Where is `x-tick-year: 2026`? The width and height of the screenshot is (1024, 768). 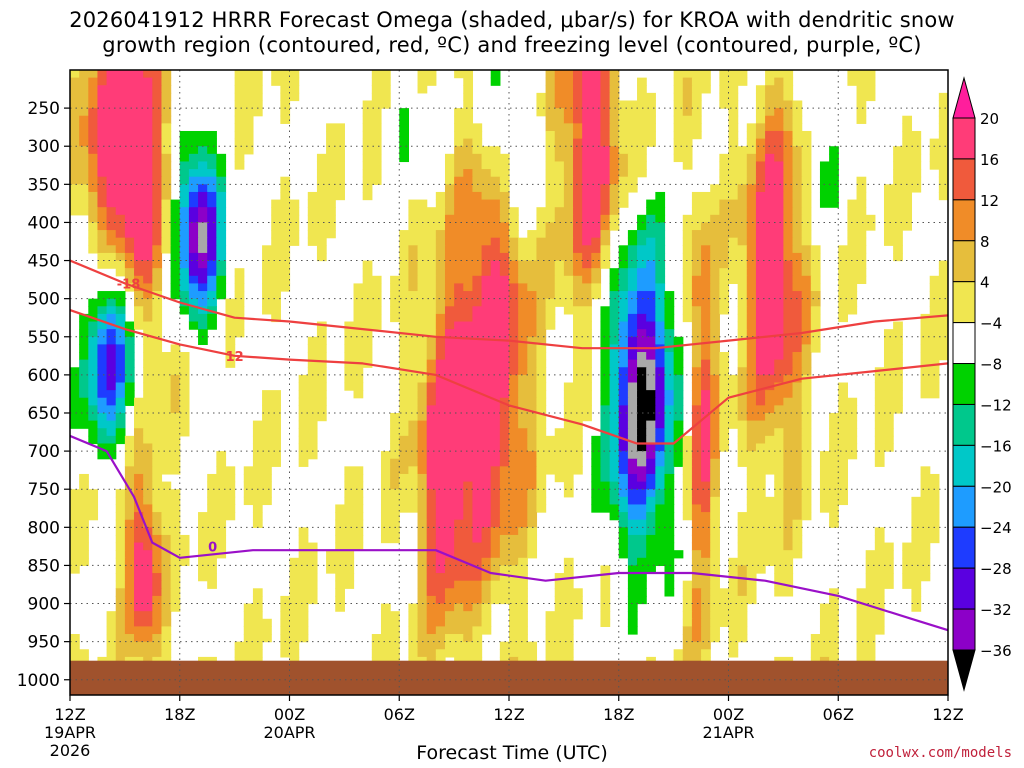
x-tick-year: 2026 is located at coordinates (70, 750).